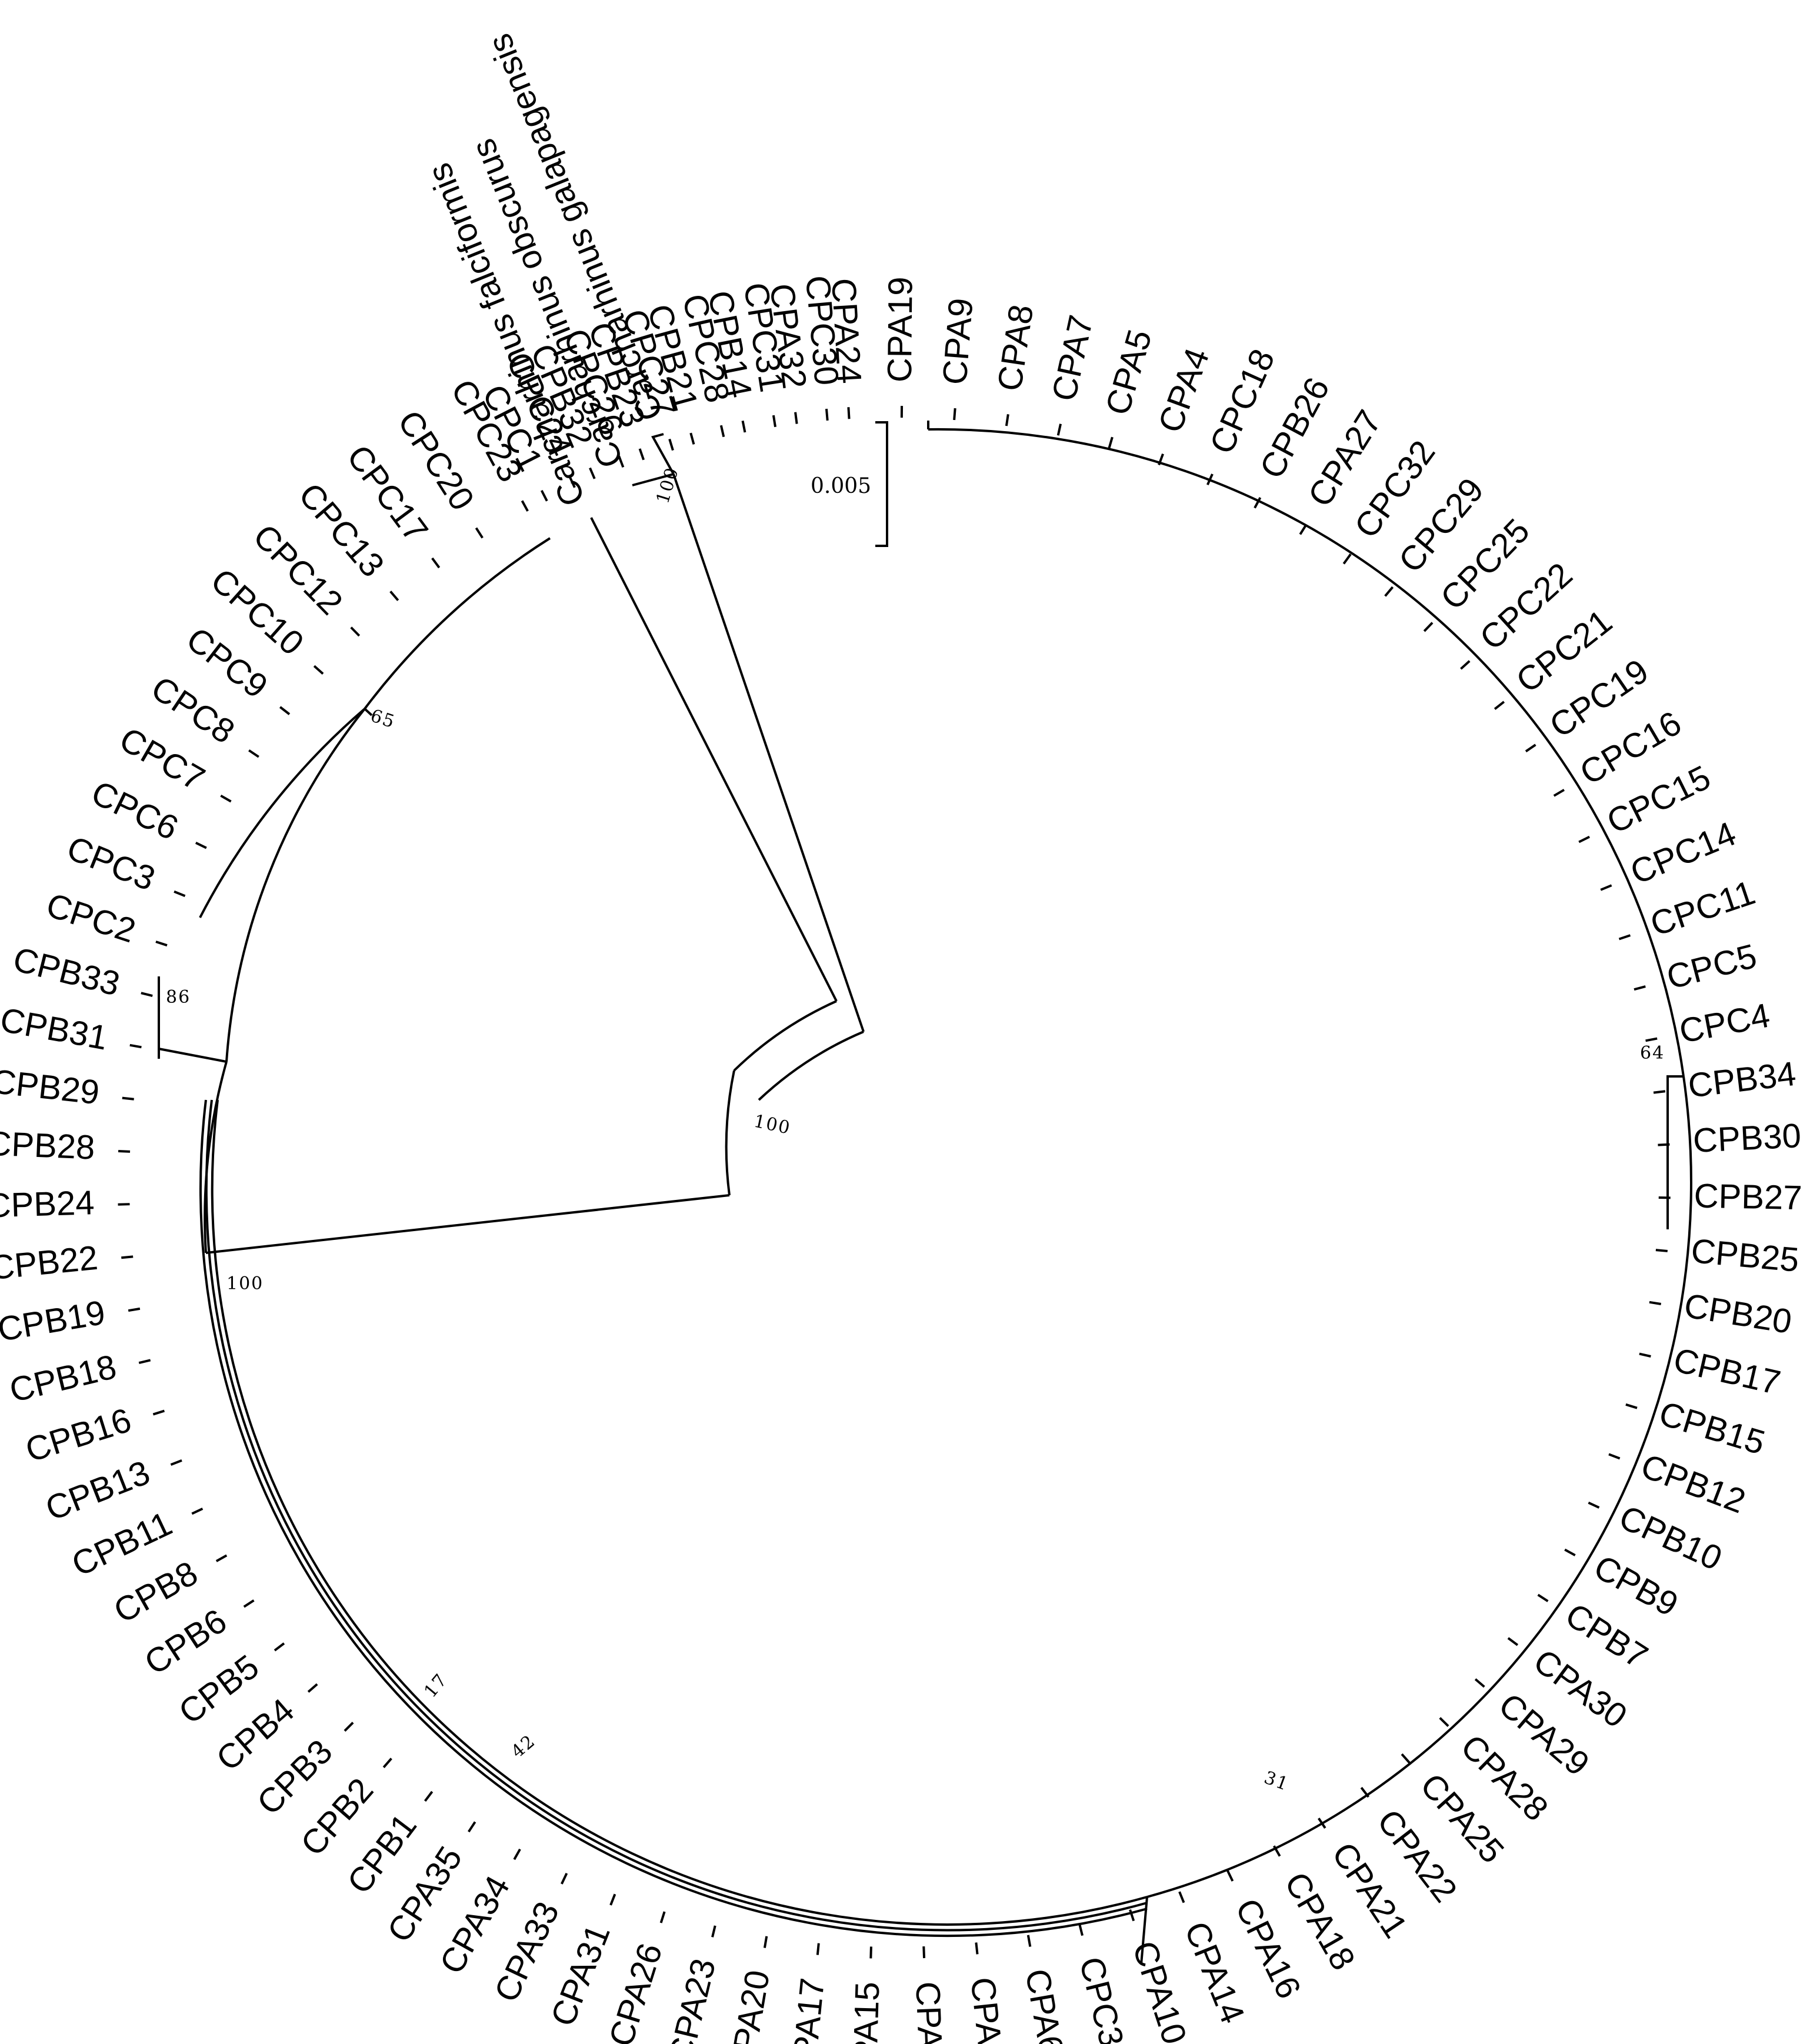 The image size is (1810, 2044). Describe the element at coordinates (49, 1264) in the screenshot. I see `taxon-label: CPB22` at that location.